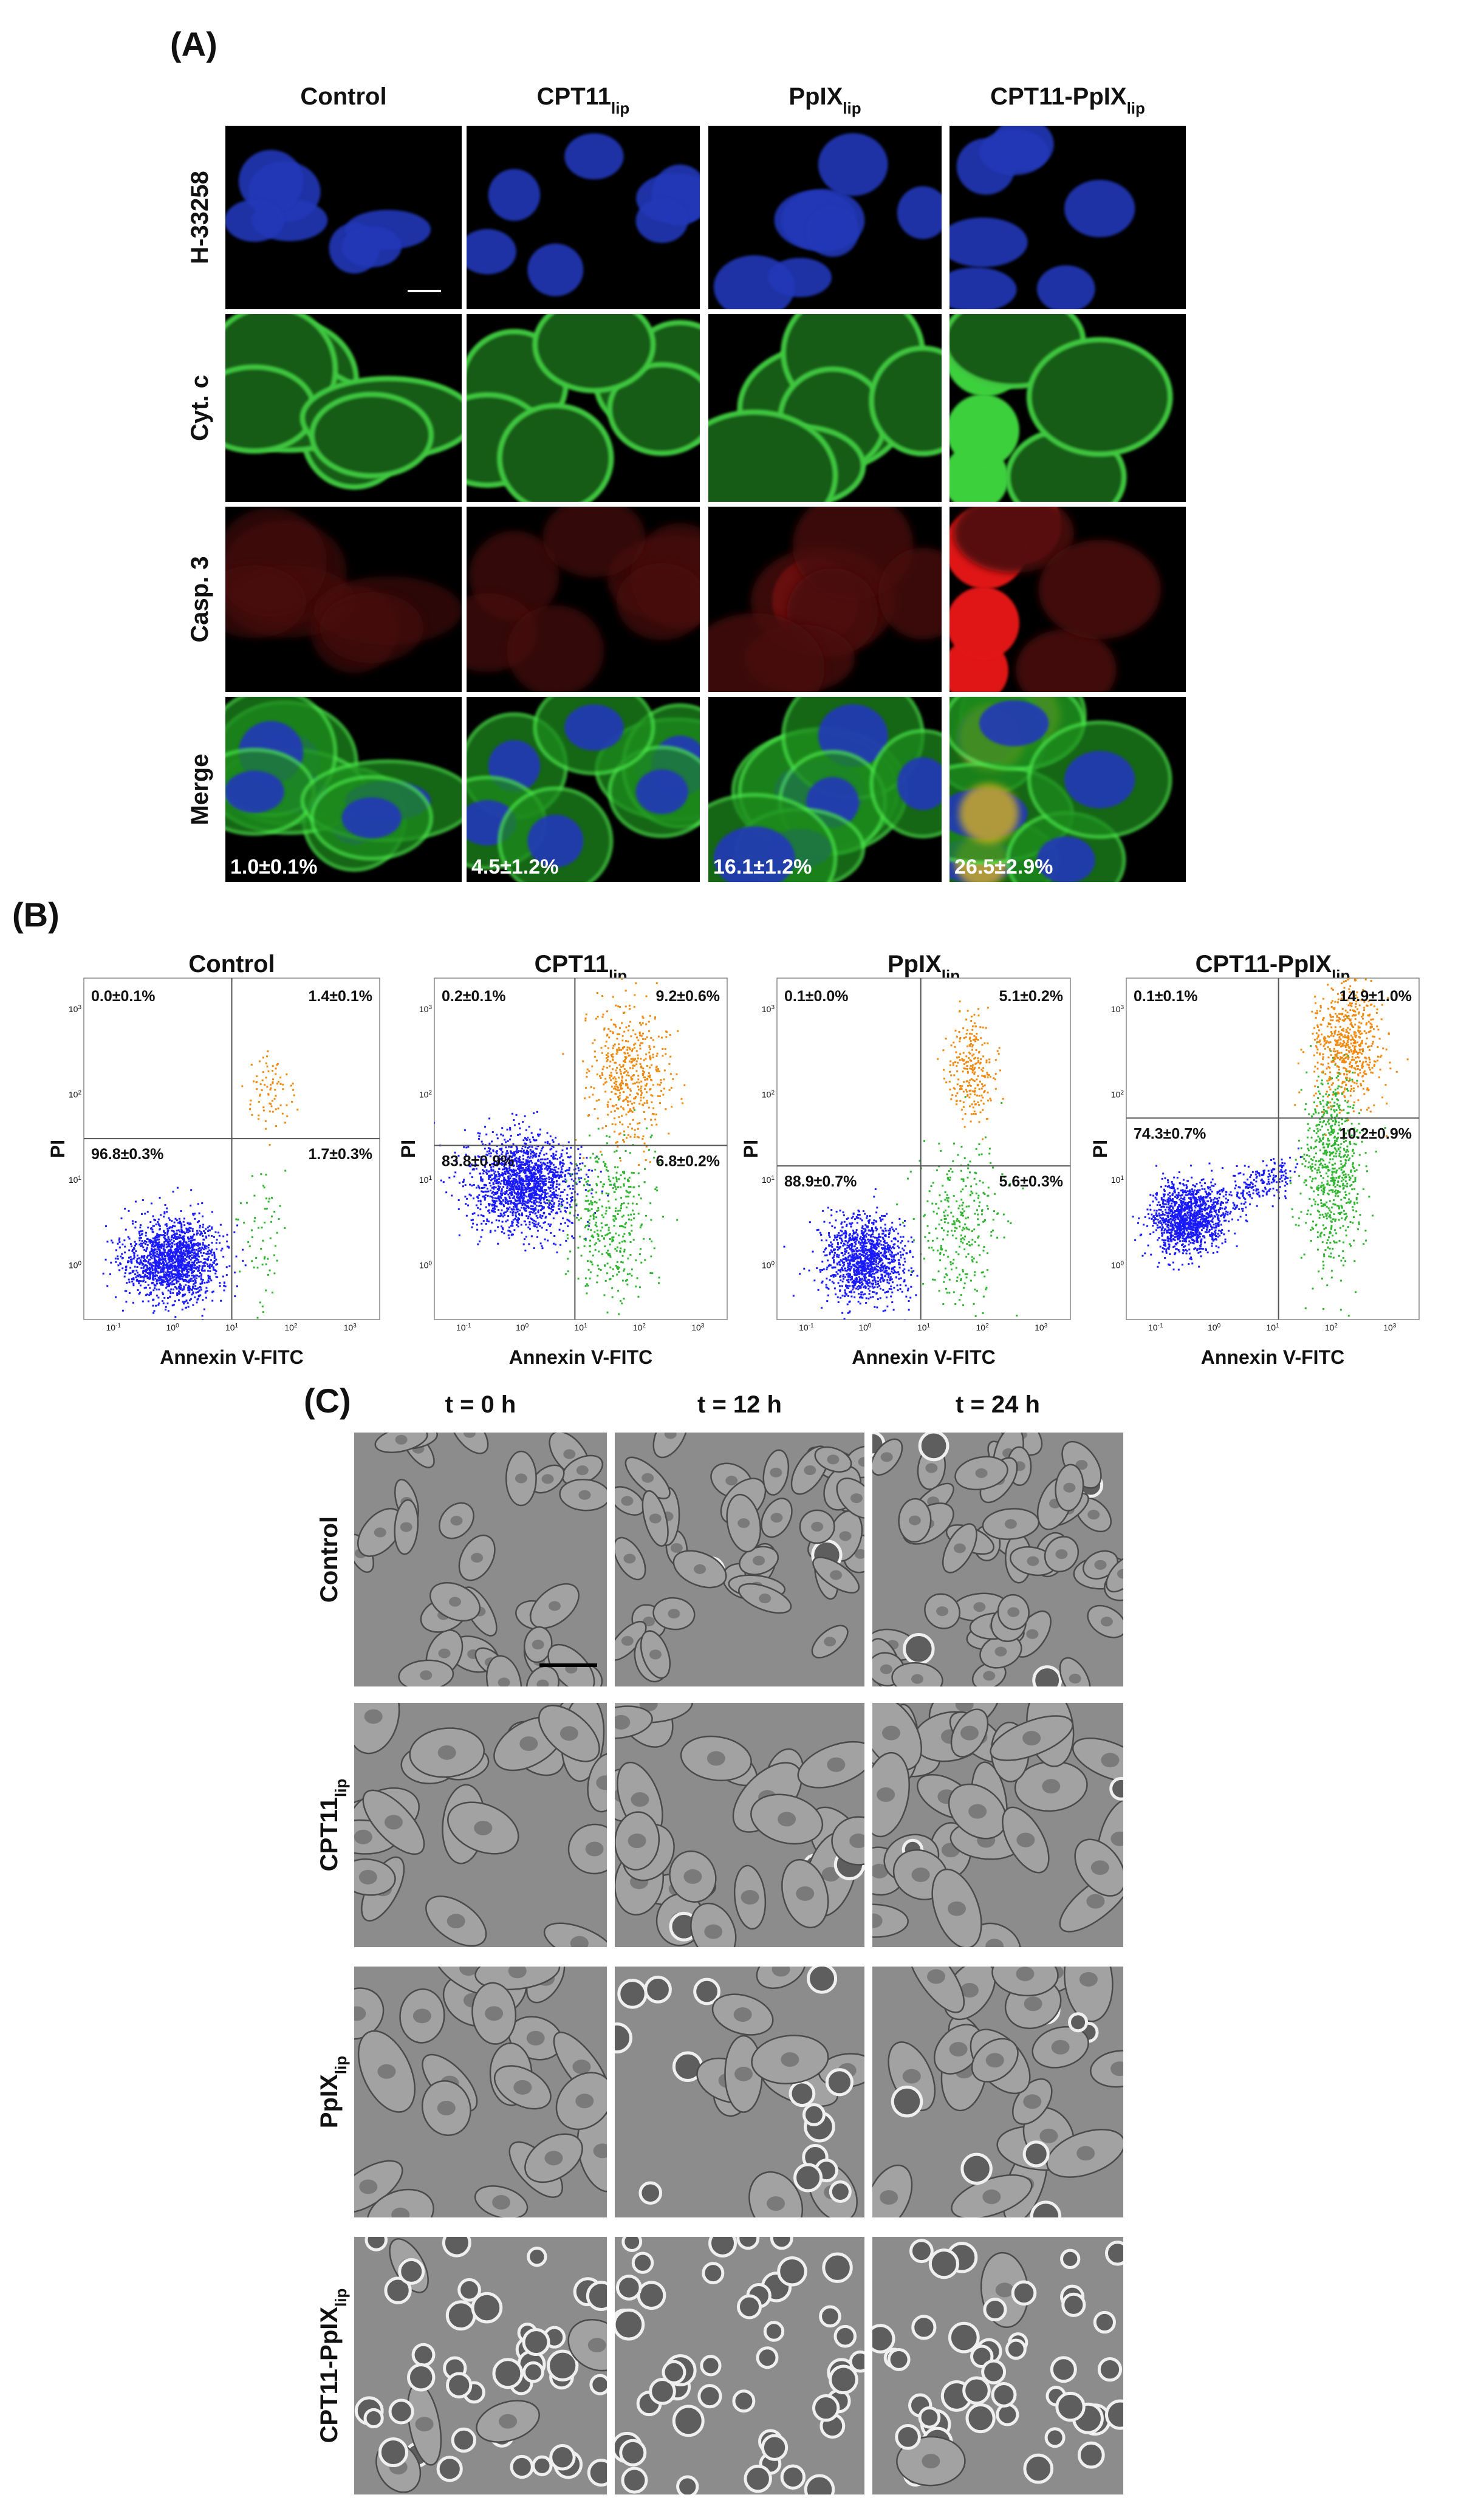 Image resolution: width=1461 pixels, height=2520 pixels. I want to click on tick-label: 101, so click(580, 1328).